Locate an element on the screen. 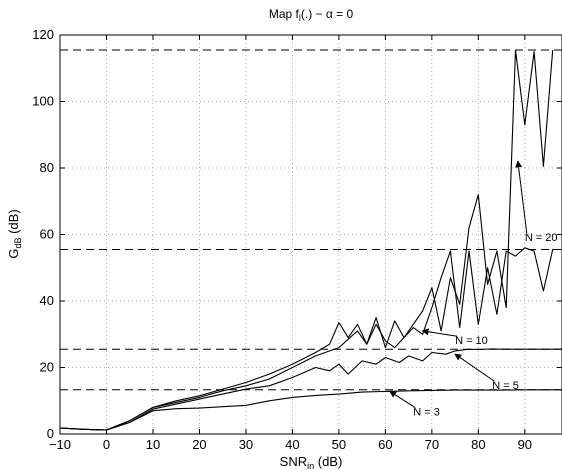  x-tick-label: 0 is located at coordinates (106, 444).